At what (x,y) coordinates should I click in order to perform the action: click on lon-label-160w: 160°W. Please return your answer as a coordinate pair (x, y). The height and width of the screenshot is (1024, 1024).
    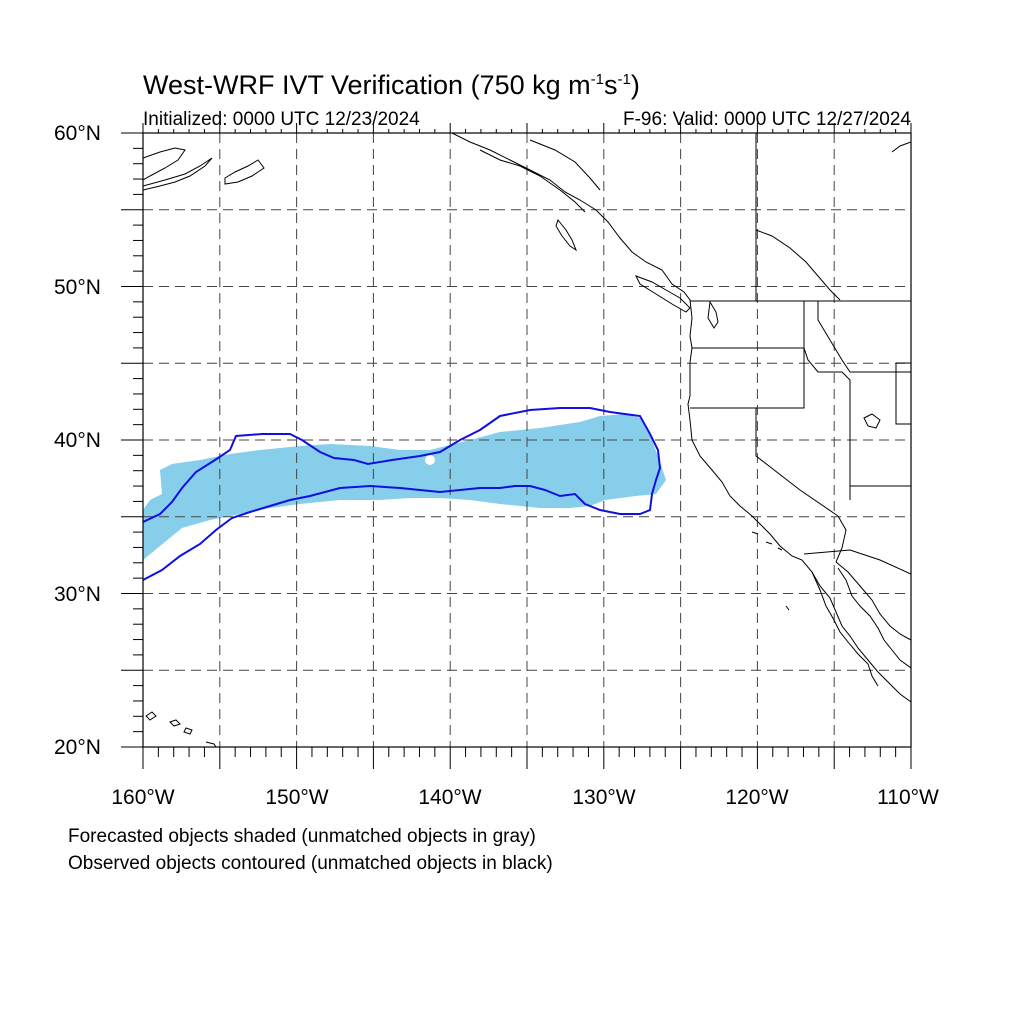
    Looking at the image, I should click on (143, 797).